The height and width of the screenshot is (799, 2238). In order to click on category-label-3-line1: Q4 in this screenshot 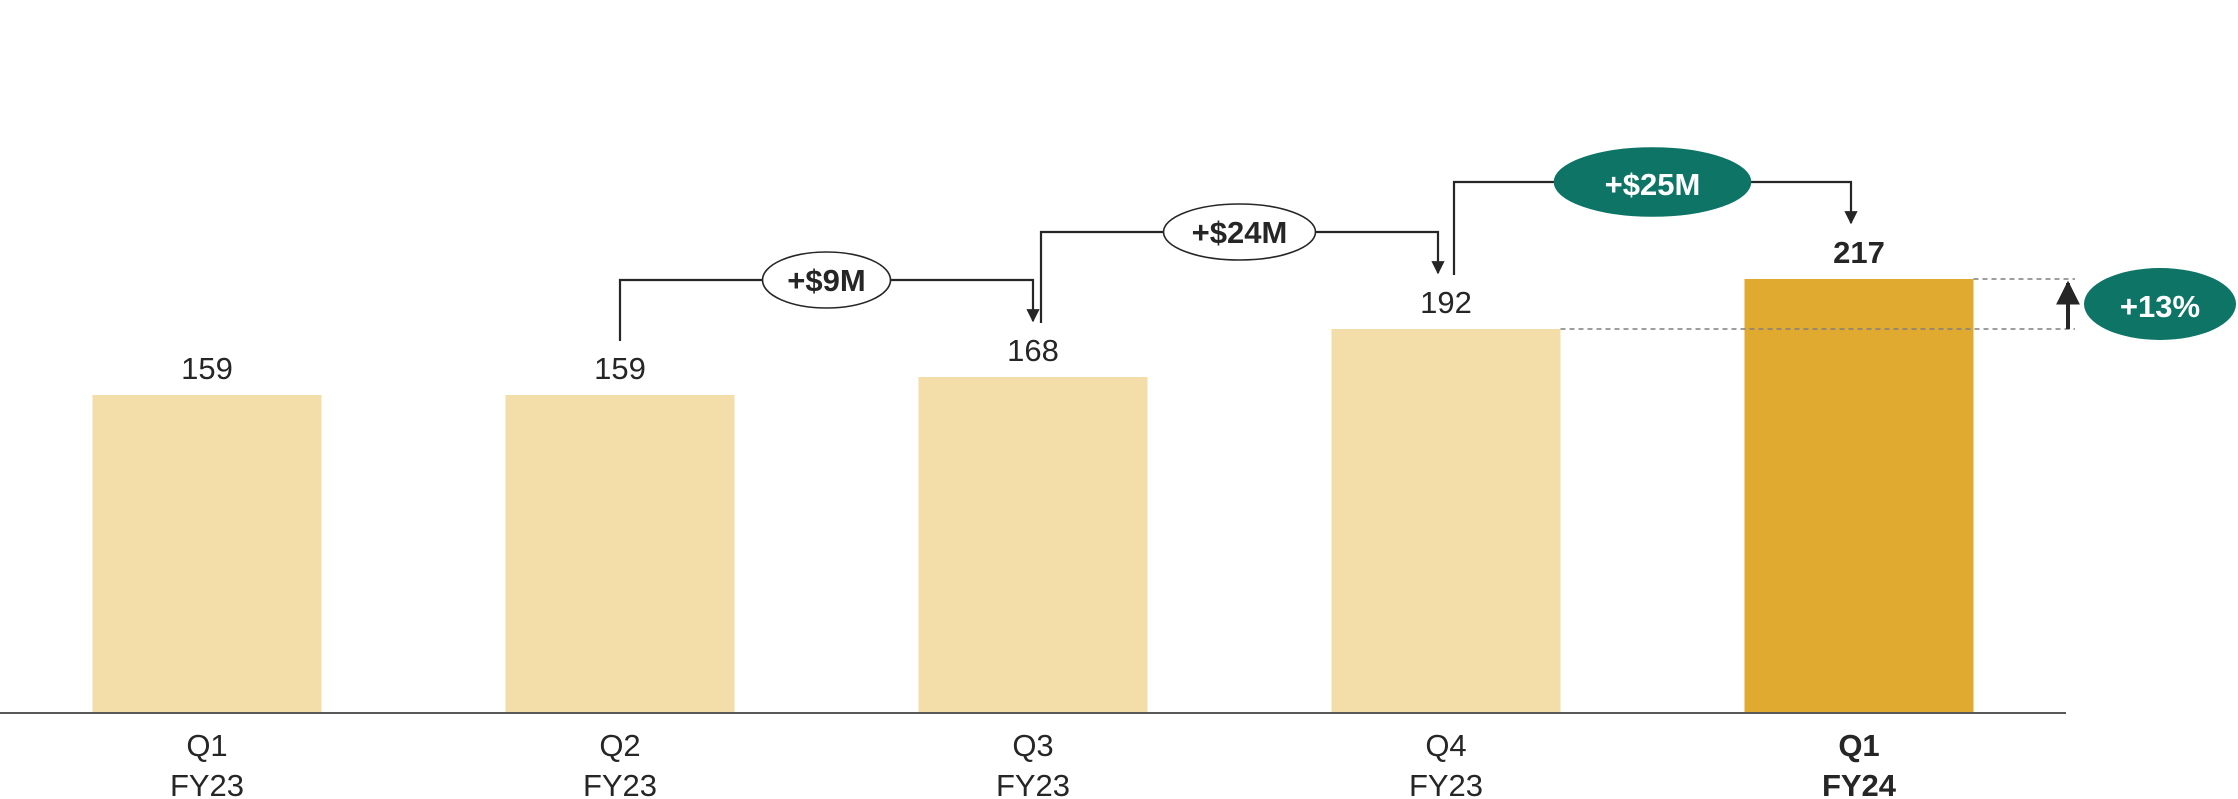, I will do `click(1445, 745)`.